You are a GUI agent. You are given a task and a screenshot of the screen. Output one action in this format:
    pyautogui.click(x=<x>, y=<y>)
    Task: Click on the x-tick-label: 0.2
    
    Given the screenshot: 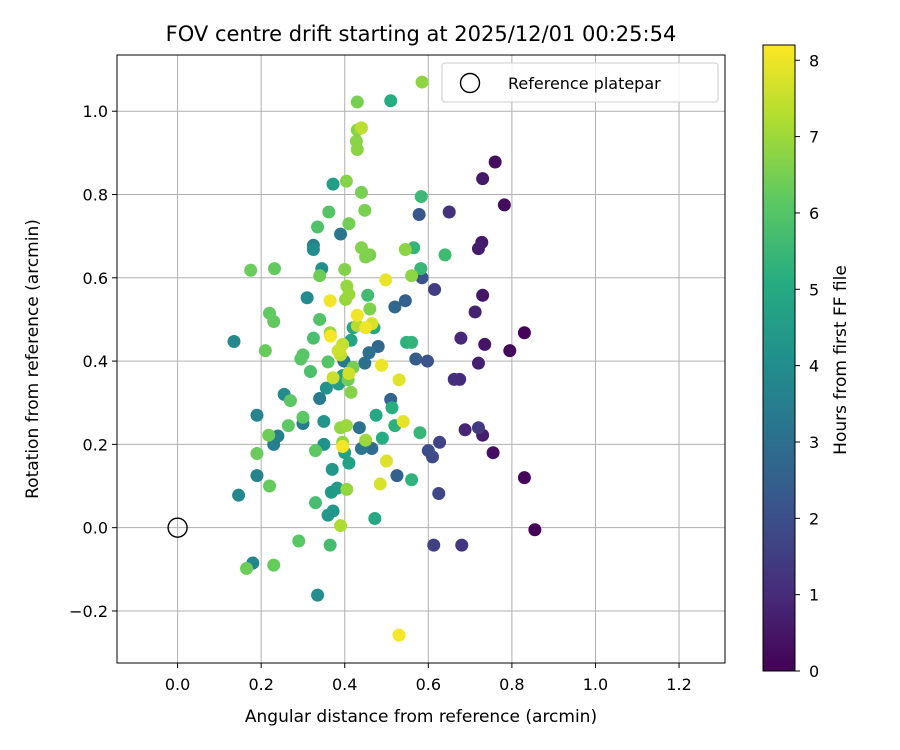 What is the action you would take?
    pyautogui.click(x=260, y=684)
    